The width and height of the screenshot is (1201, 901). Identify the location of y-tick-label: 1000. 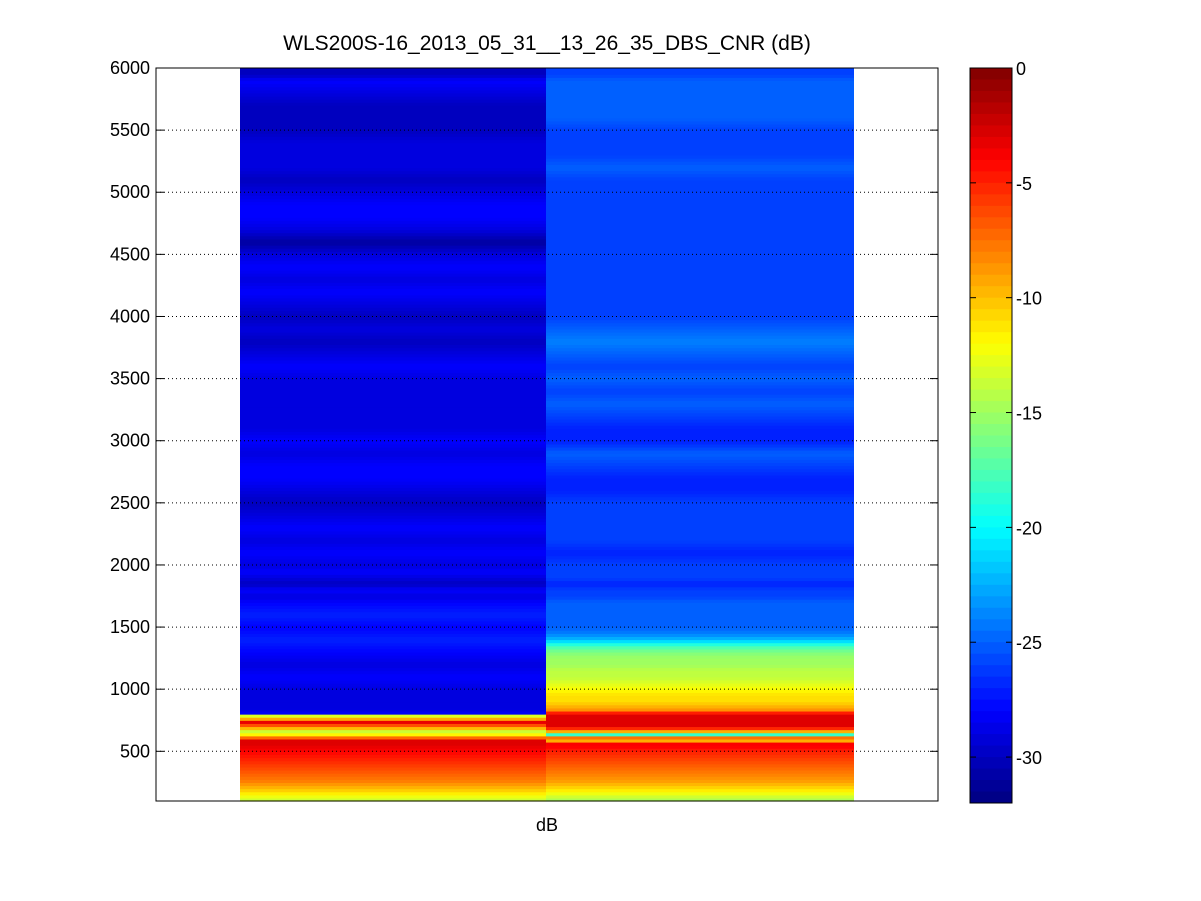
(130, 689).